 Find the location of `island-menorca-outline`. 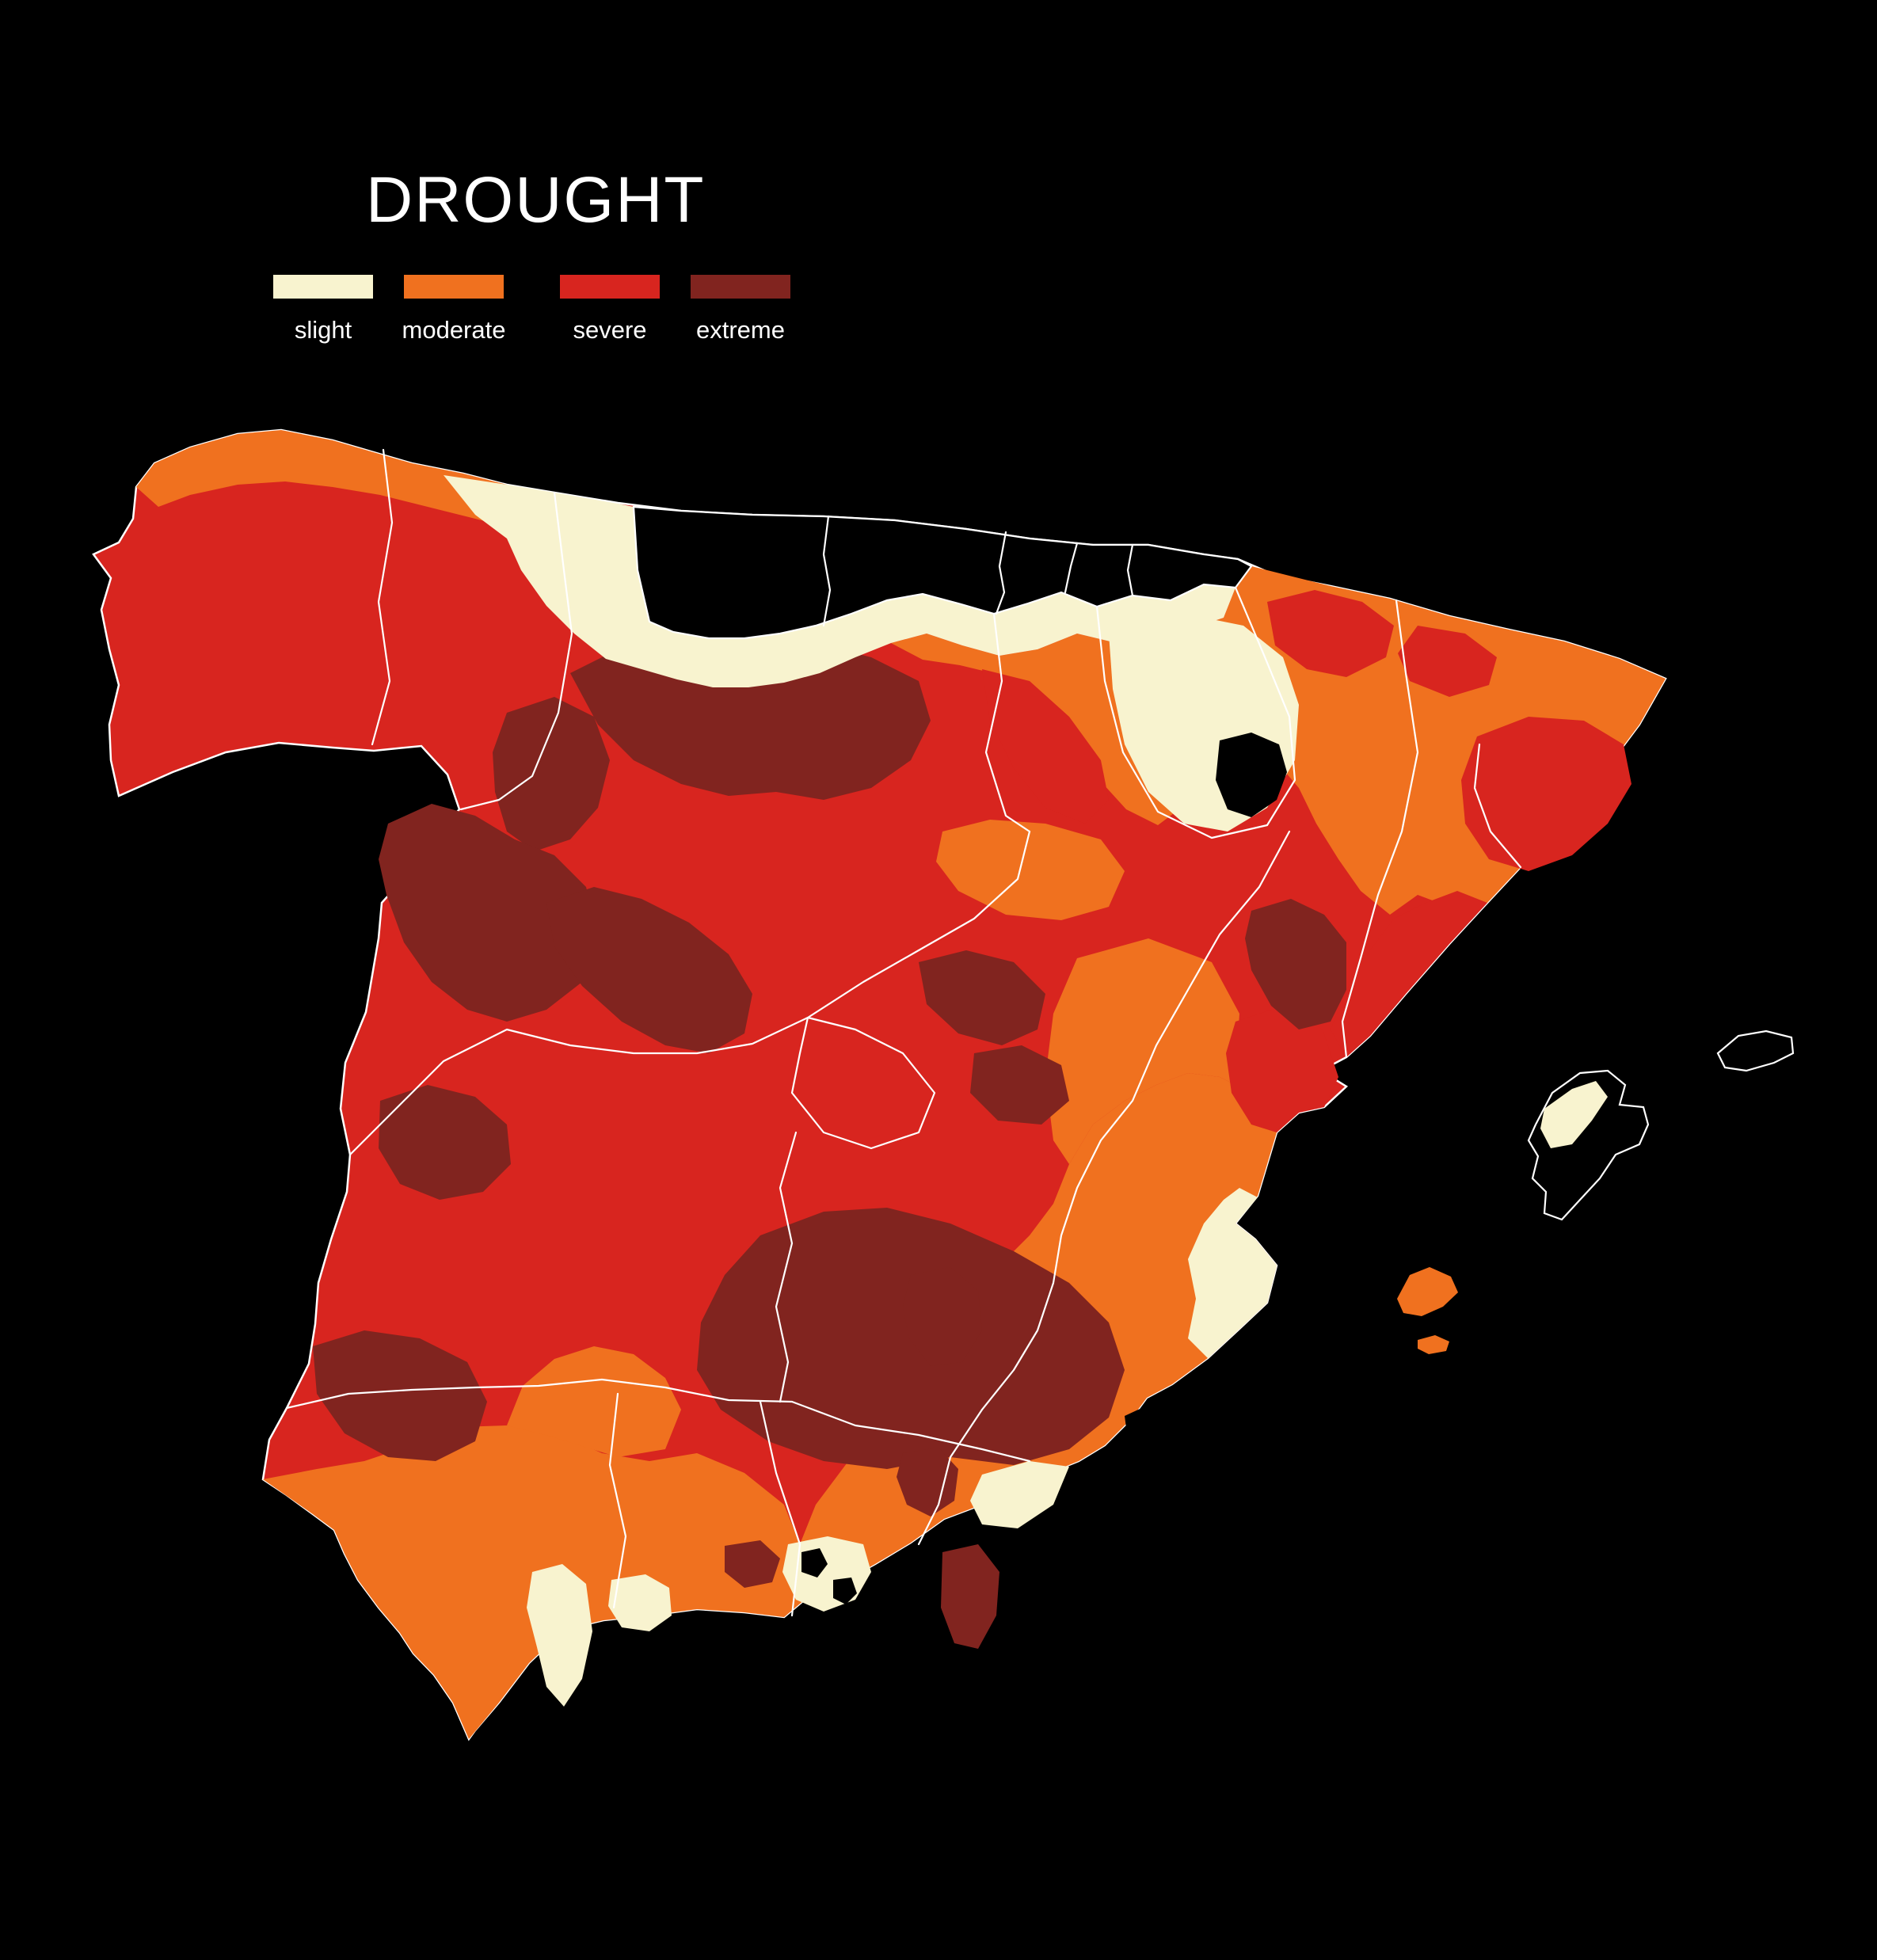

island-menorca-outline is located at coordinates (1755, 1050).